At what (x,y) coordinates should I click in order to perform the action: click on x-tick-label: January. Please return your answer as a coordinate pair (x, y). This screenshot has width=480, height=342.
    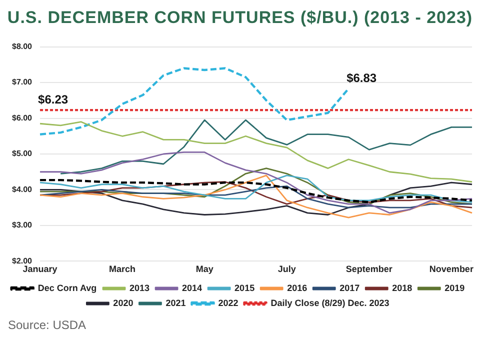
    Looking at the image, I should click on (40, 269).